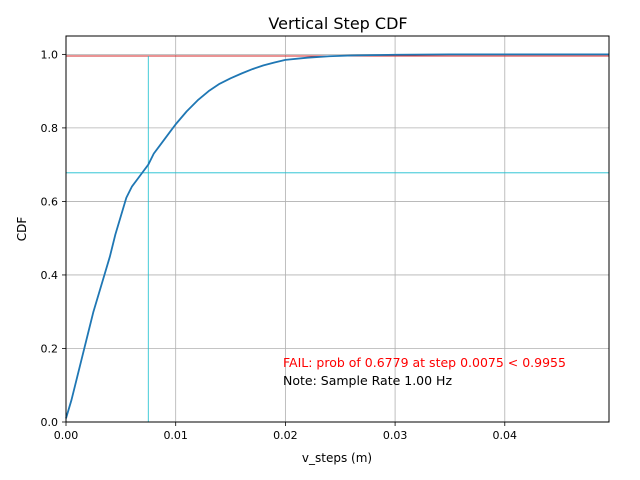 The image size is (640, 480). I want to click on x-tick-label-4: 0.04, so click(505, 435).